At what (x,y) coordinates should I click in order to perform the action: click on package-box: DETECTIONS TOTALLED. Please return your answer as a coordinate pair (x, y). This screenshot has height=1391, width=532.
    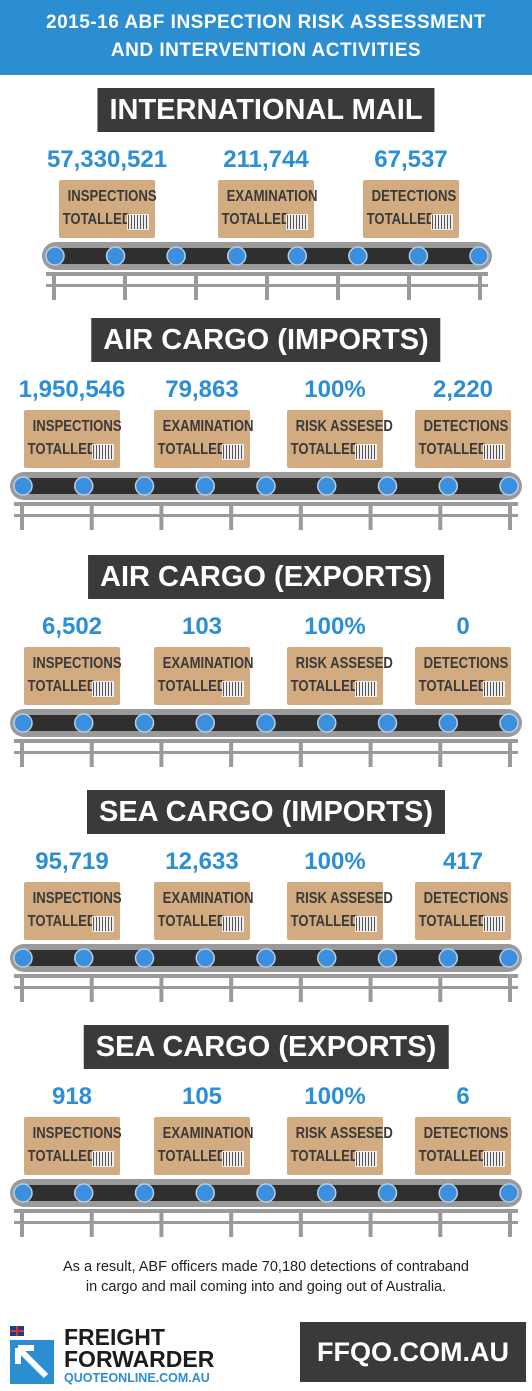
    Looking at the image, I should click on (411, 209).